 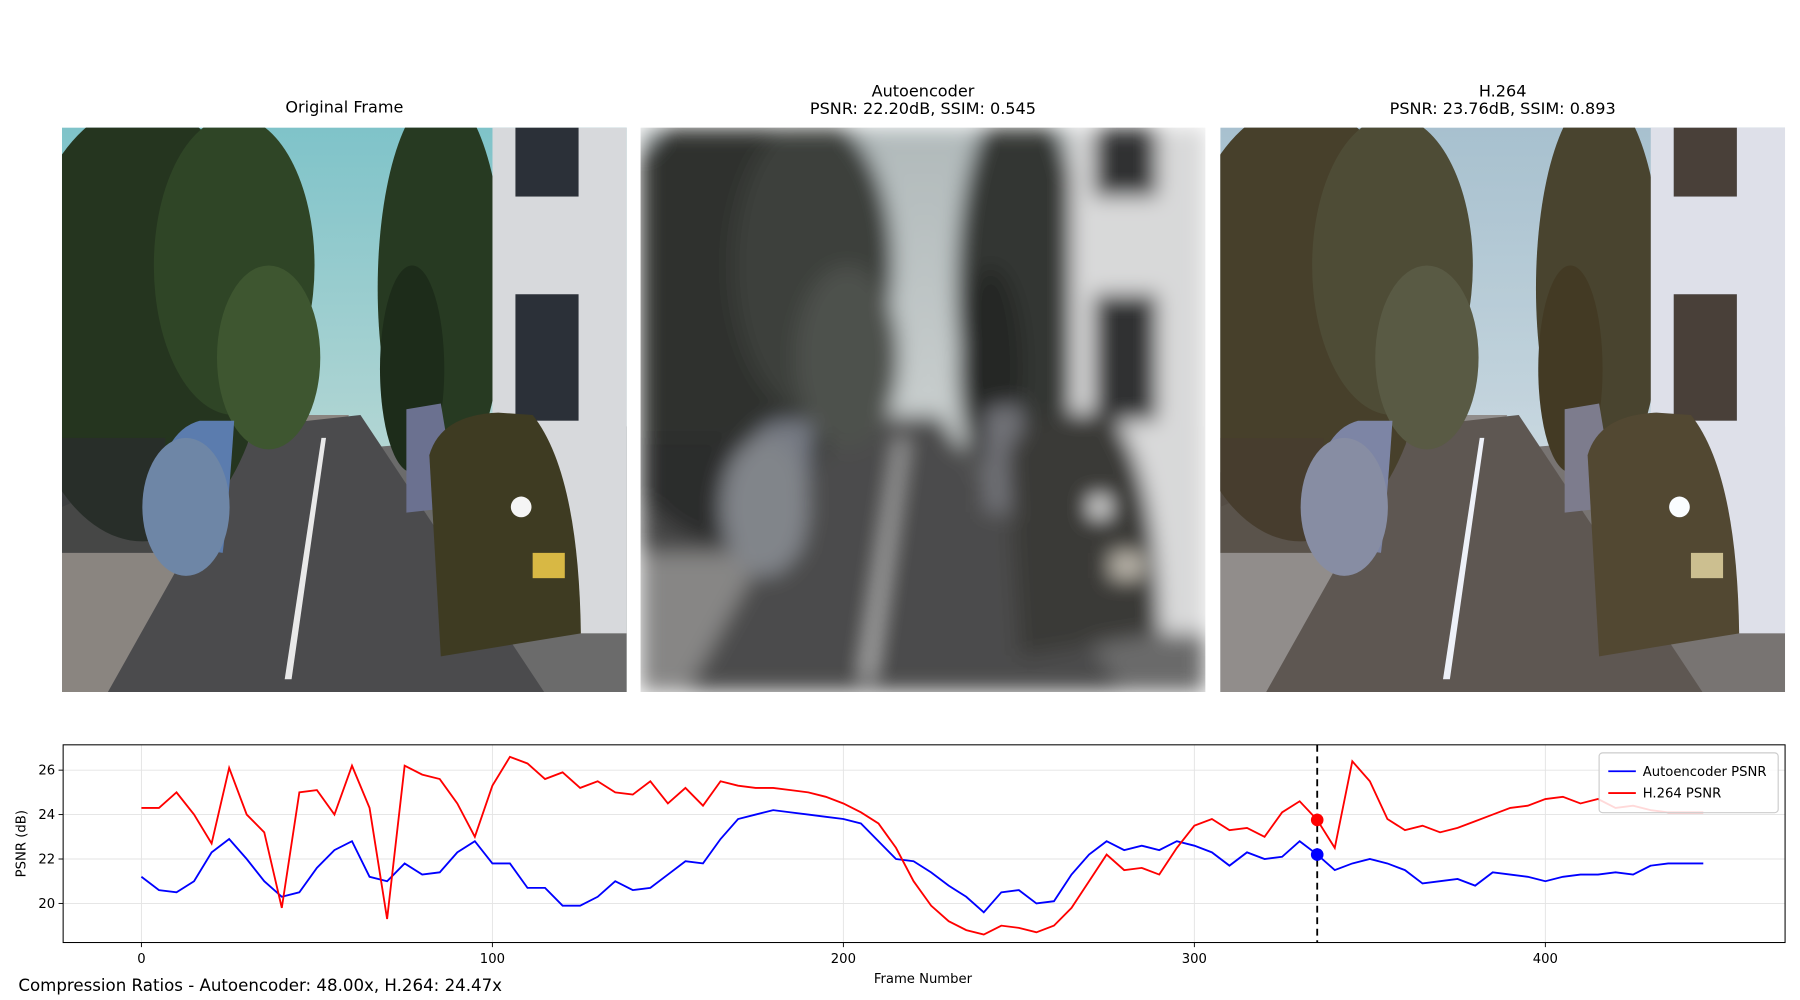 What do you see at coordinates (843, 959) in the screenshot?
I see `x-tick-label: 200` at bounding box center [843, 959].